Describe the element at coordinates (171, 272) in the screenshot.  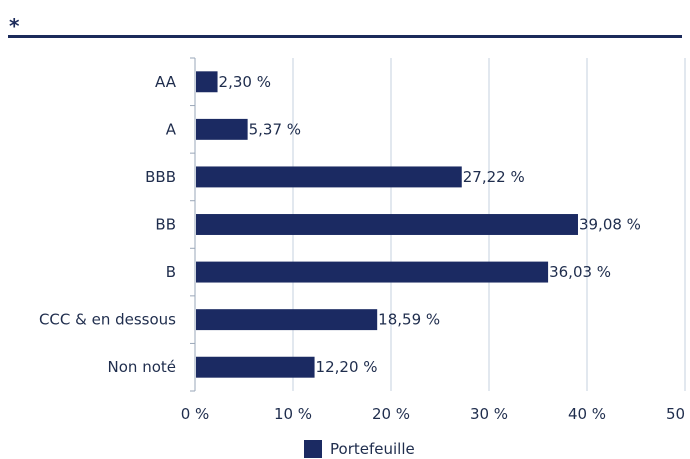
I see `category-label: B` at that location.